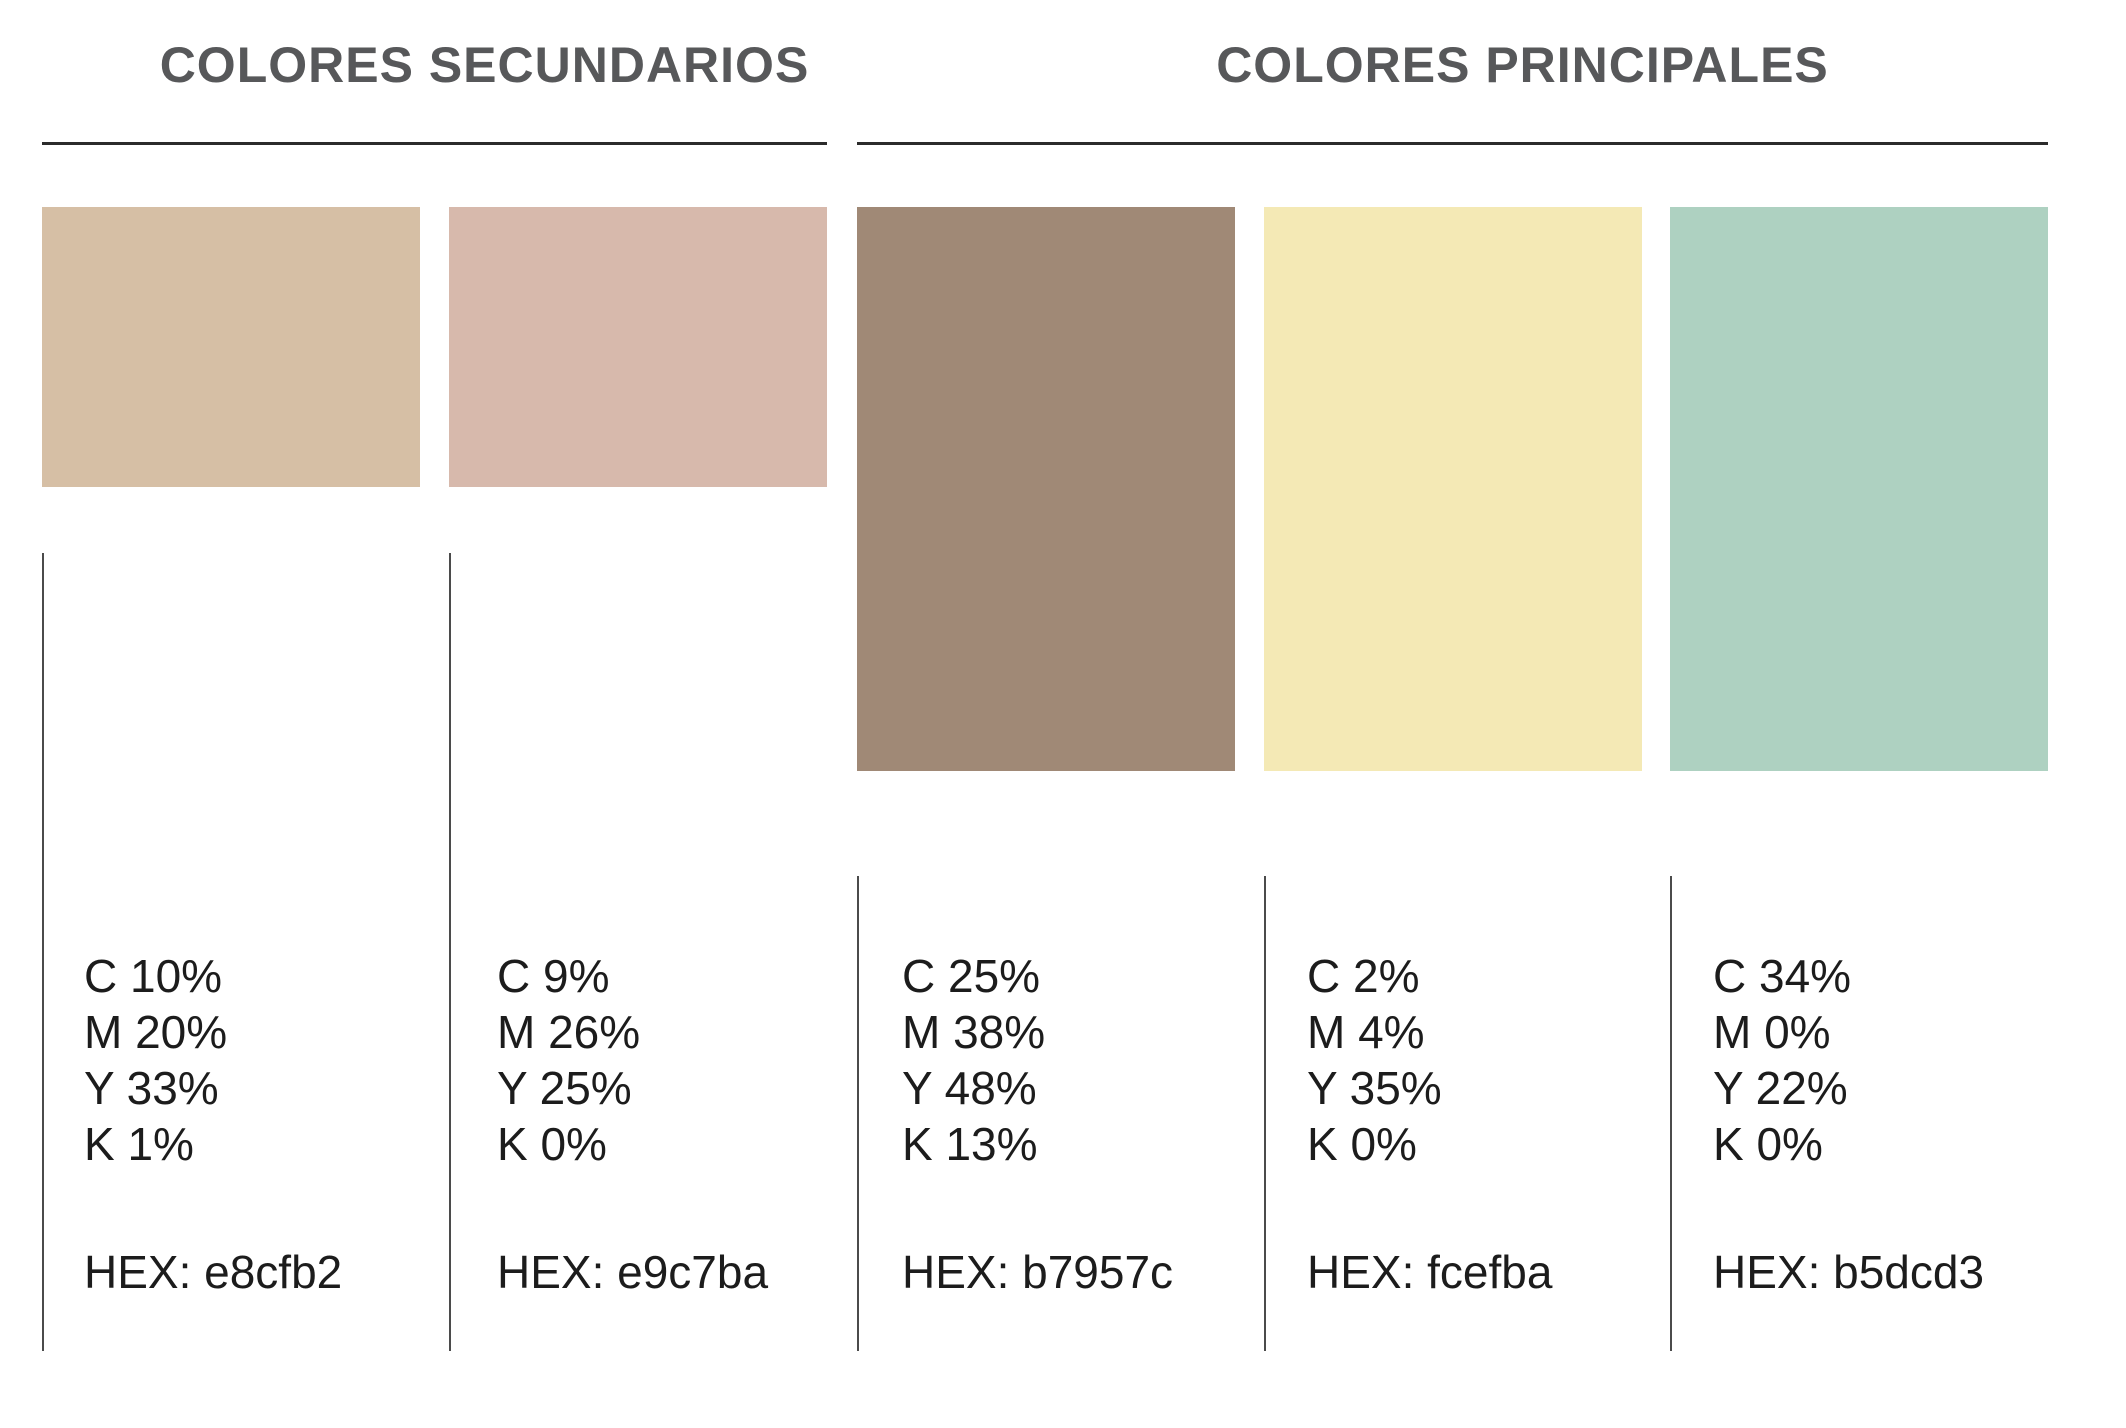 Image resolution: width=2126 pixels, height=1428 pixels. Describe the element at coordinates (1780, 1088) in the screenshot. I see `cmyk-y-value: Y 22%` at that location.